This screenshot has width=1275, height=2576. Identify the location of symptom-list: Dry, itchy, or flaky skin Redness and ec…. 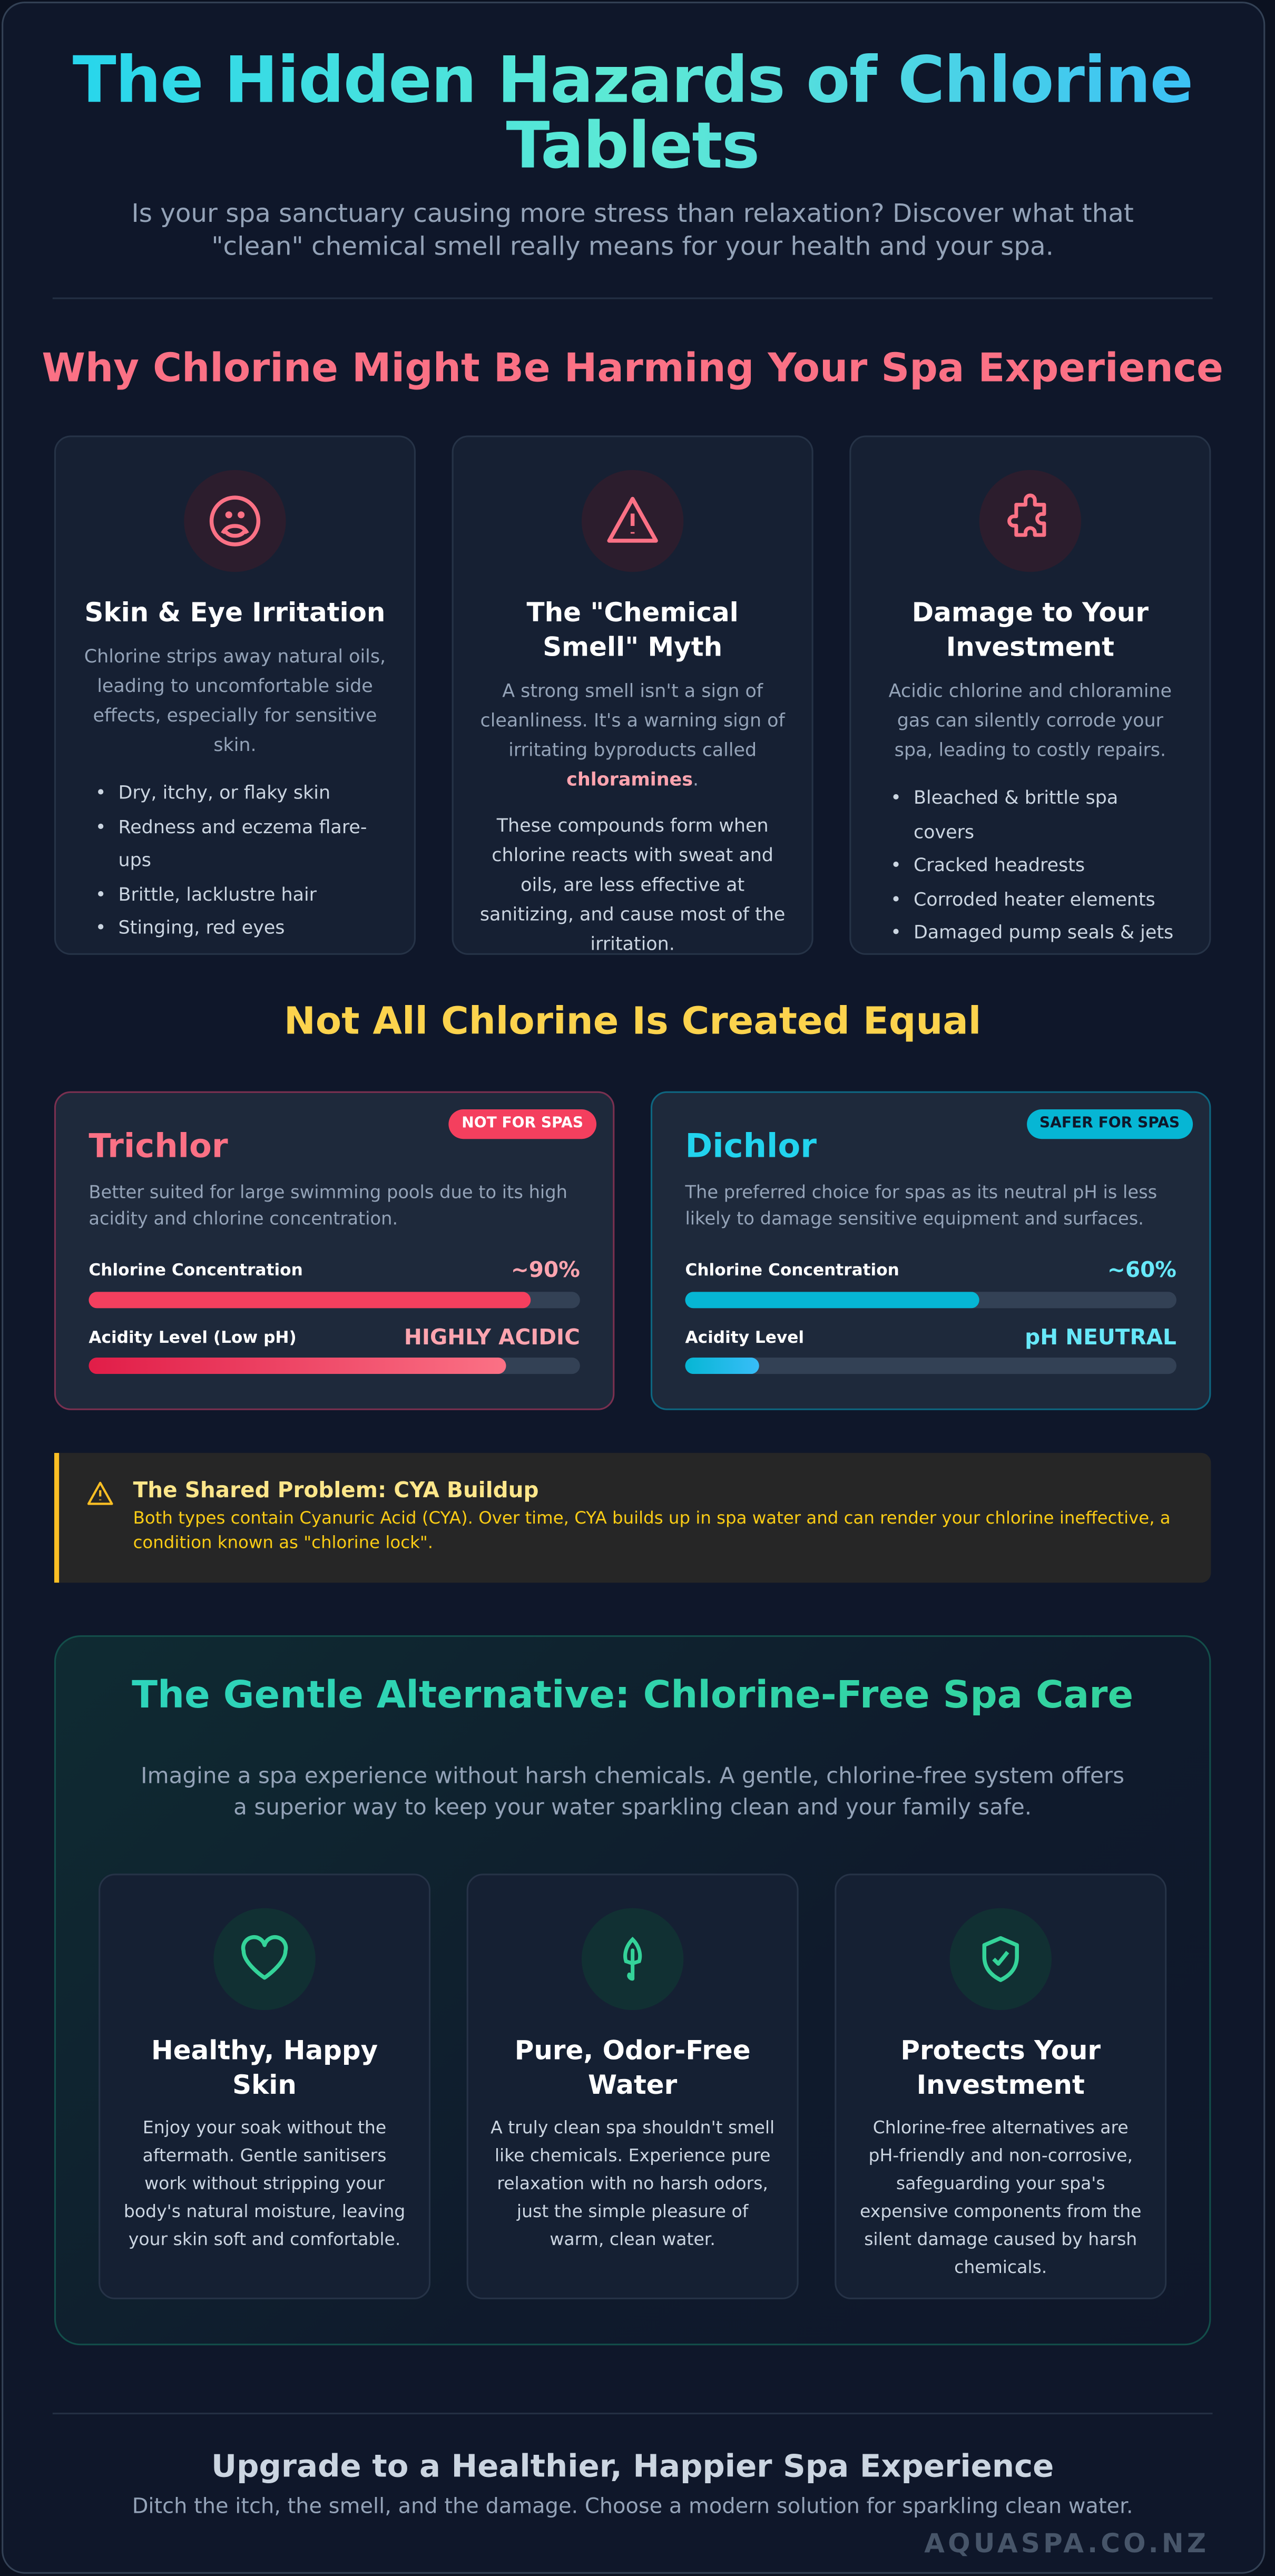
(235, 861).